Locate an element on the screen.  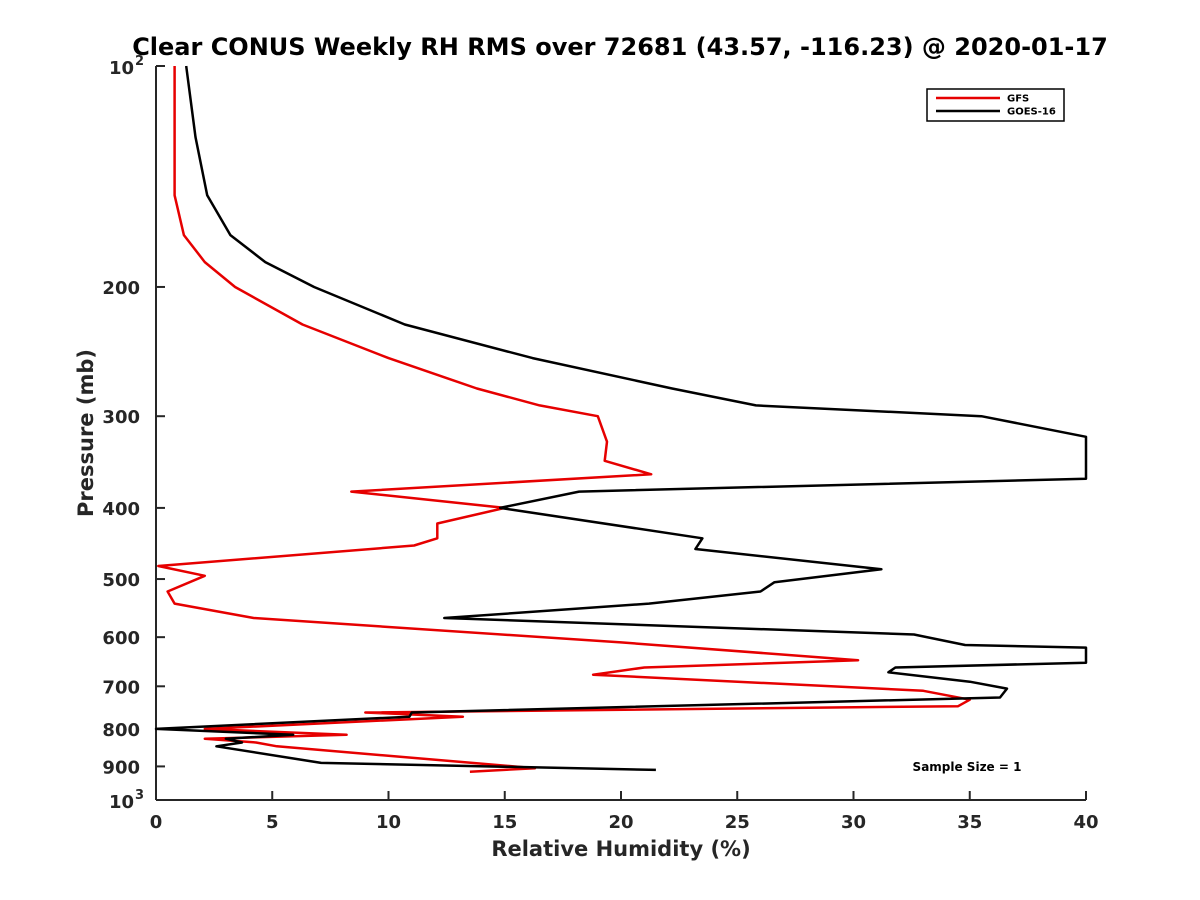
x-axis-ticks: 0 5 10 15 20 25 30 35 40 is located at coordinates (624, 812).